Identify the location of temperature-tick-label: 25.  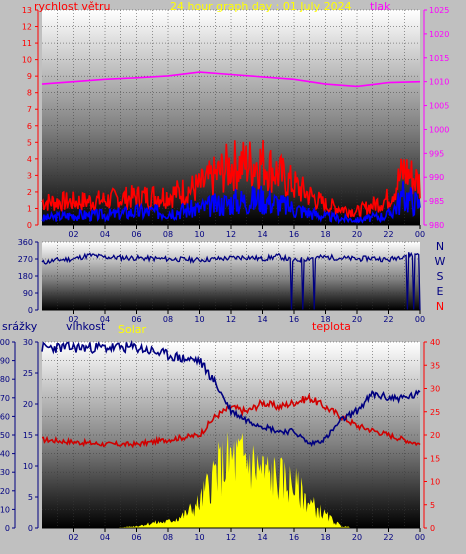
(435, 412).